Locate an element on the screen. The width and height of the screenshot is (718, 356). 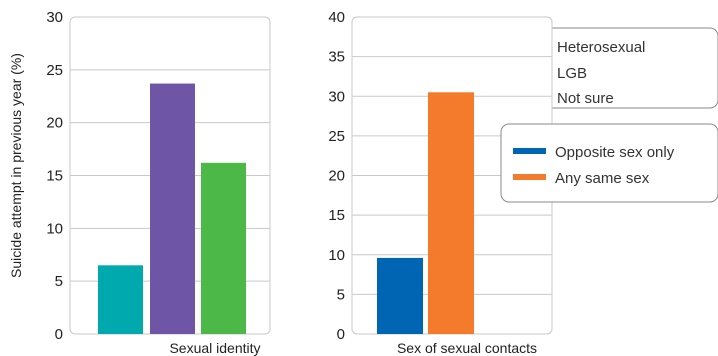
x-axis-label: Sexual identity is located at coordinates (214, 348).